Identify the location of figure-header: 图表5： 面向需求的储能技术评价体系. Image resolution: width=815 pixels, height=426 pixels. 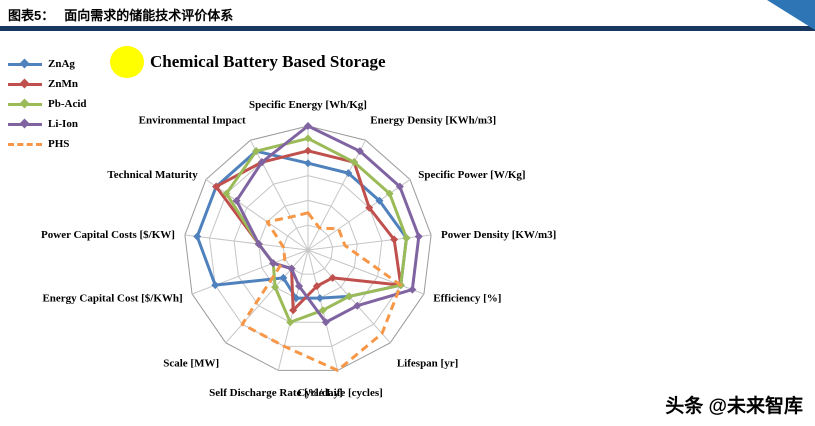
(120, 15).